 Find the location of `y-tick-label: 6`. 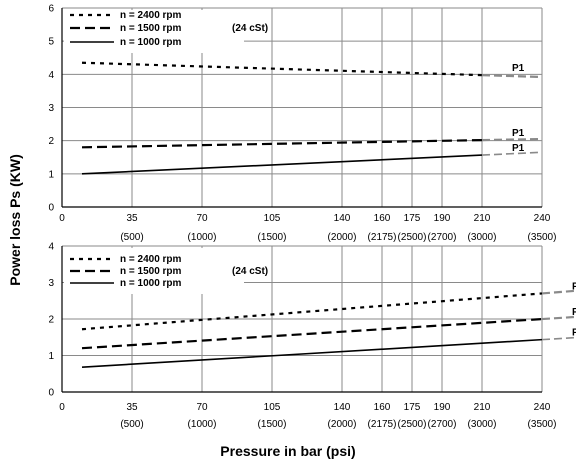

y-tick-label: 6 is located at coordinates (51, 9).